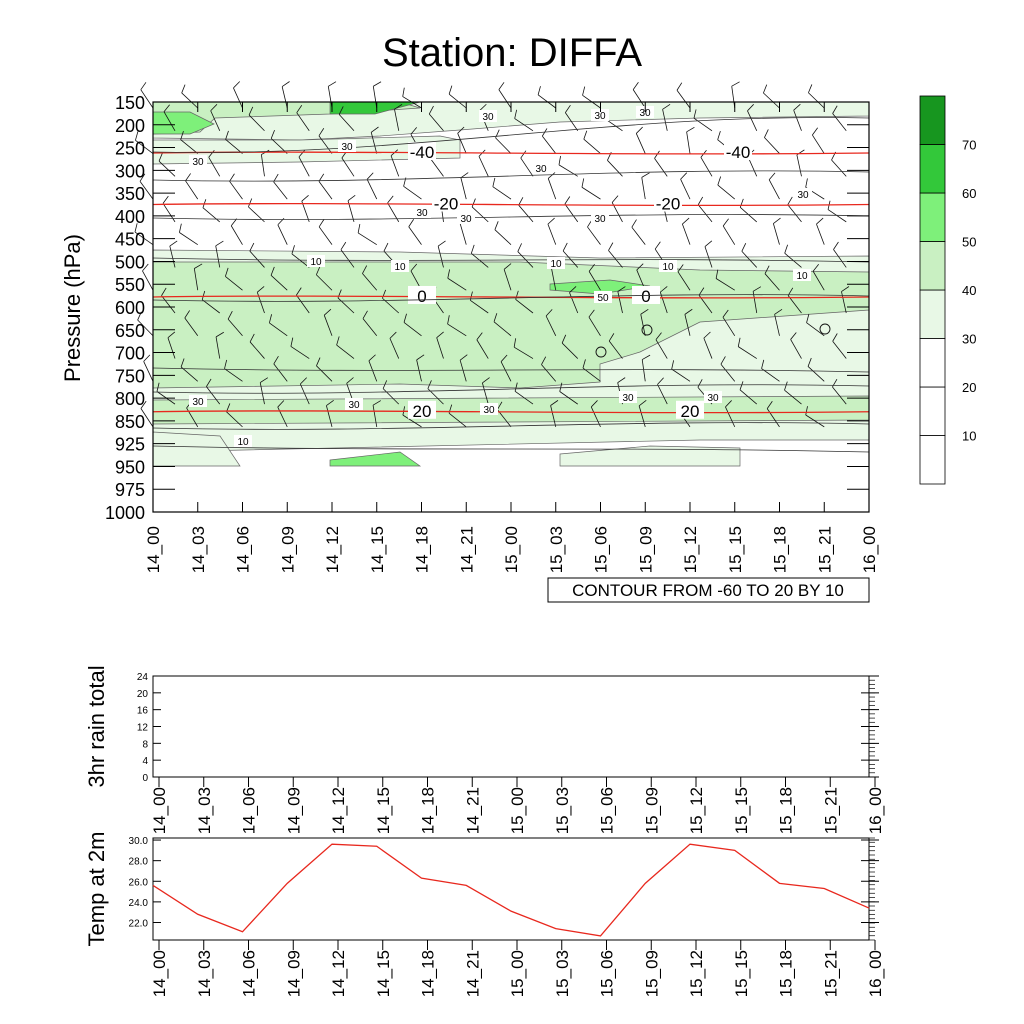 The width and height of the screenshot is (1024, 1024). Describe the element at coordinates (562, 810) in the screenshot. I see `x-tick-label: 15_03` at that location.